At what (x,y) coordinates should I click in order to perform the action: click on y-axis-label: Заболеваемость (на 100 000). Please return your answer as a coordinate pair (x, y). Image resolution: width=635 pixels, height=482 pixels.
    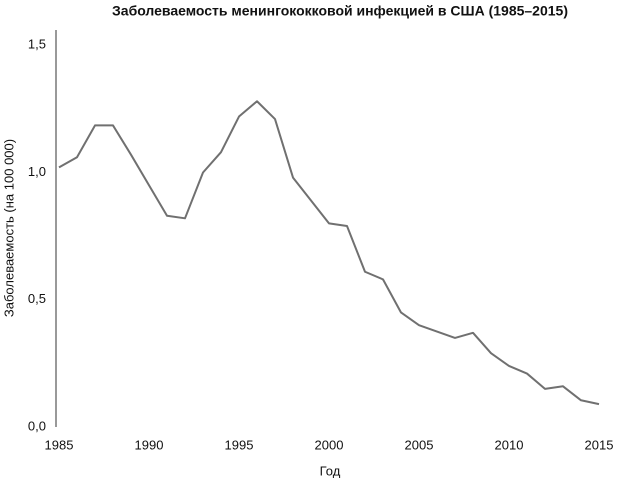
    Looking at the image, I should click on (8, 228).